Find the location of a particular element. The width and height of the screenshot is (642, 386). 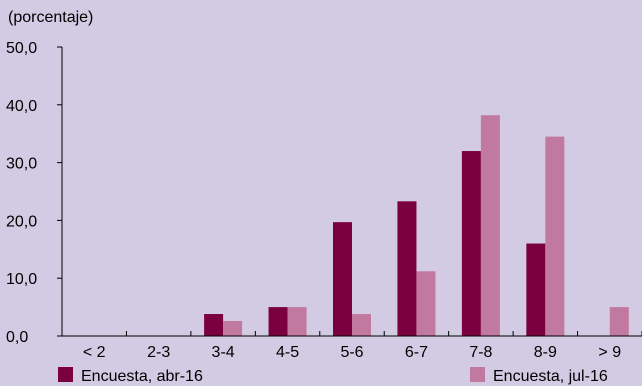

x-tick-label: 7-8 is located at coordinates (480, 352).